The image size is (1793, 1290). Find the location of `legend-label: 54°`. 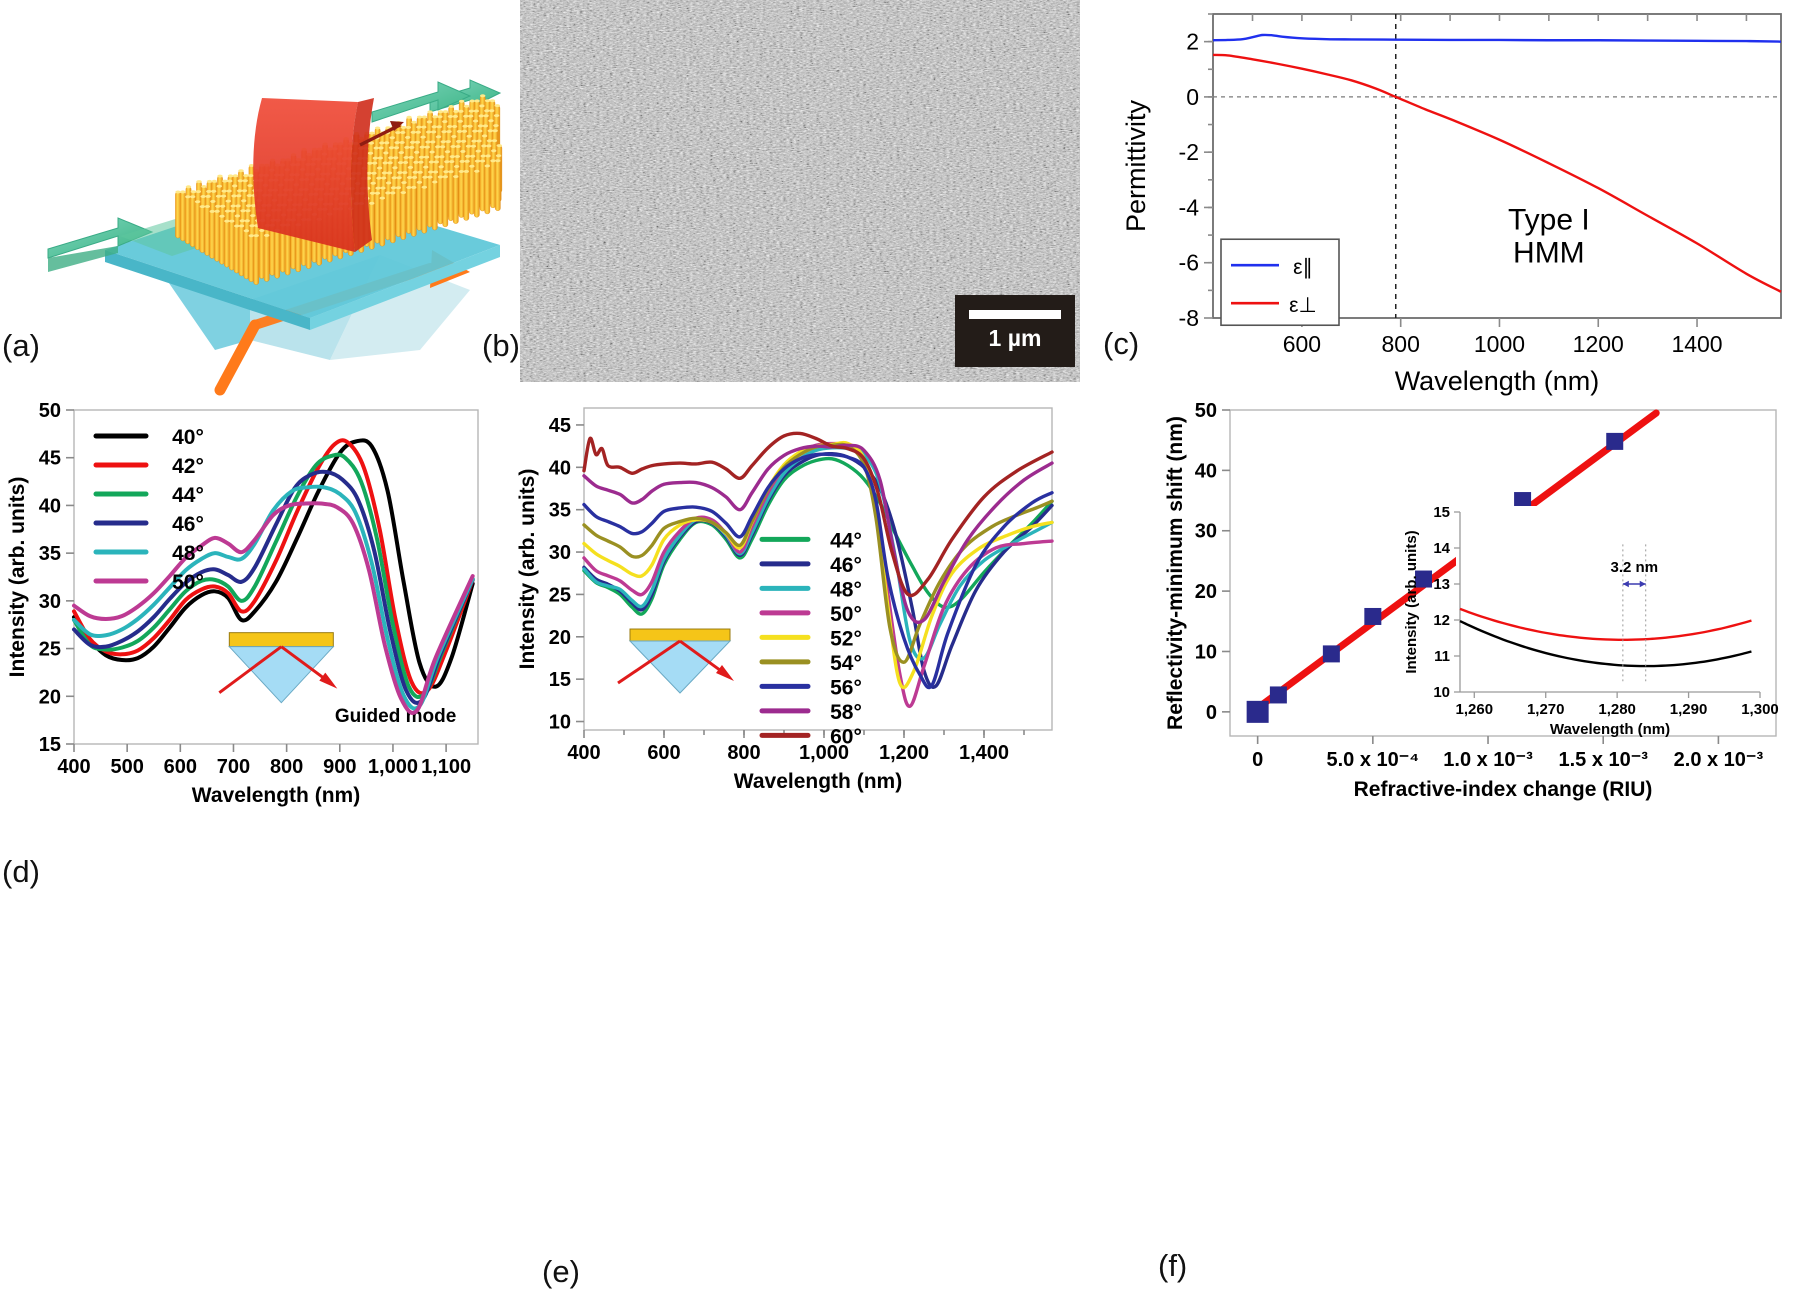

legend-label: 54° is located at coordinates (846, 663).